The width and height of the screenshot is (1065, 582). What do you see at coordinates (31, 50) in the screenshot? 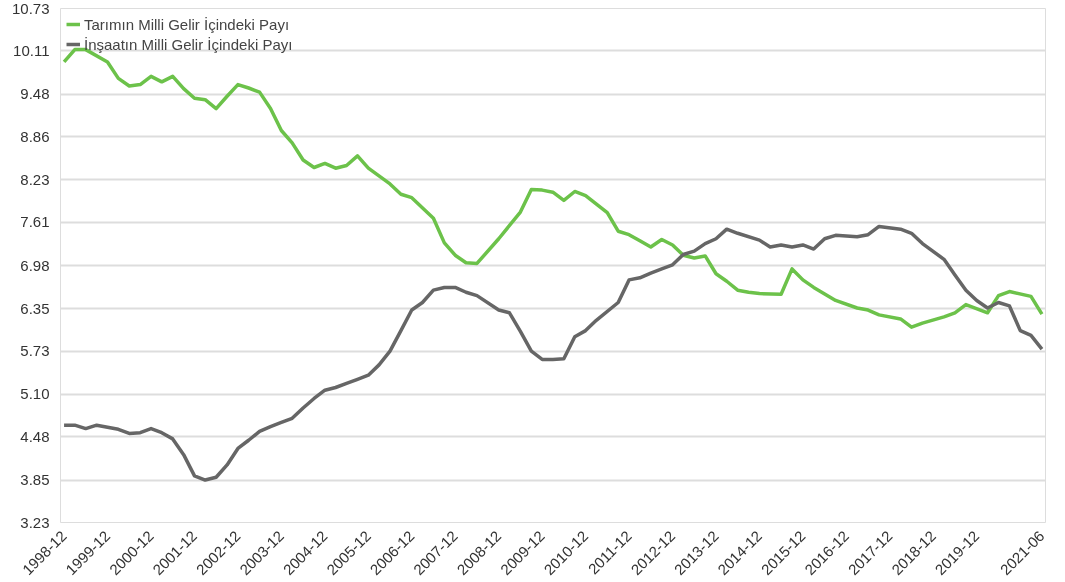
I see `y-tick-label: 10.11` at bounding box center [31, 50].